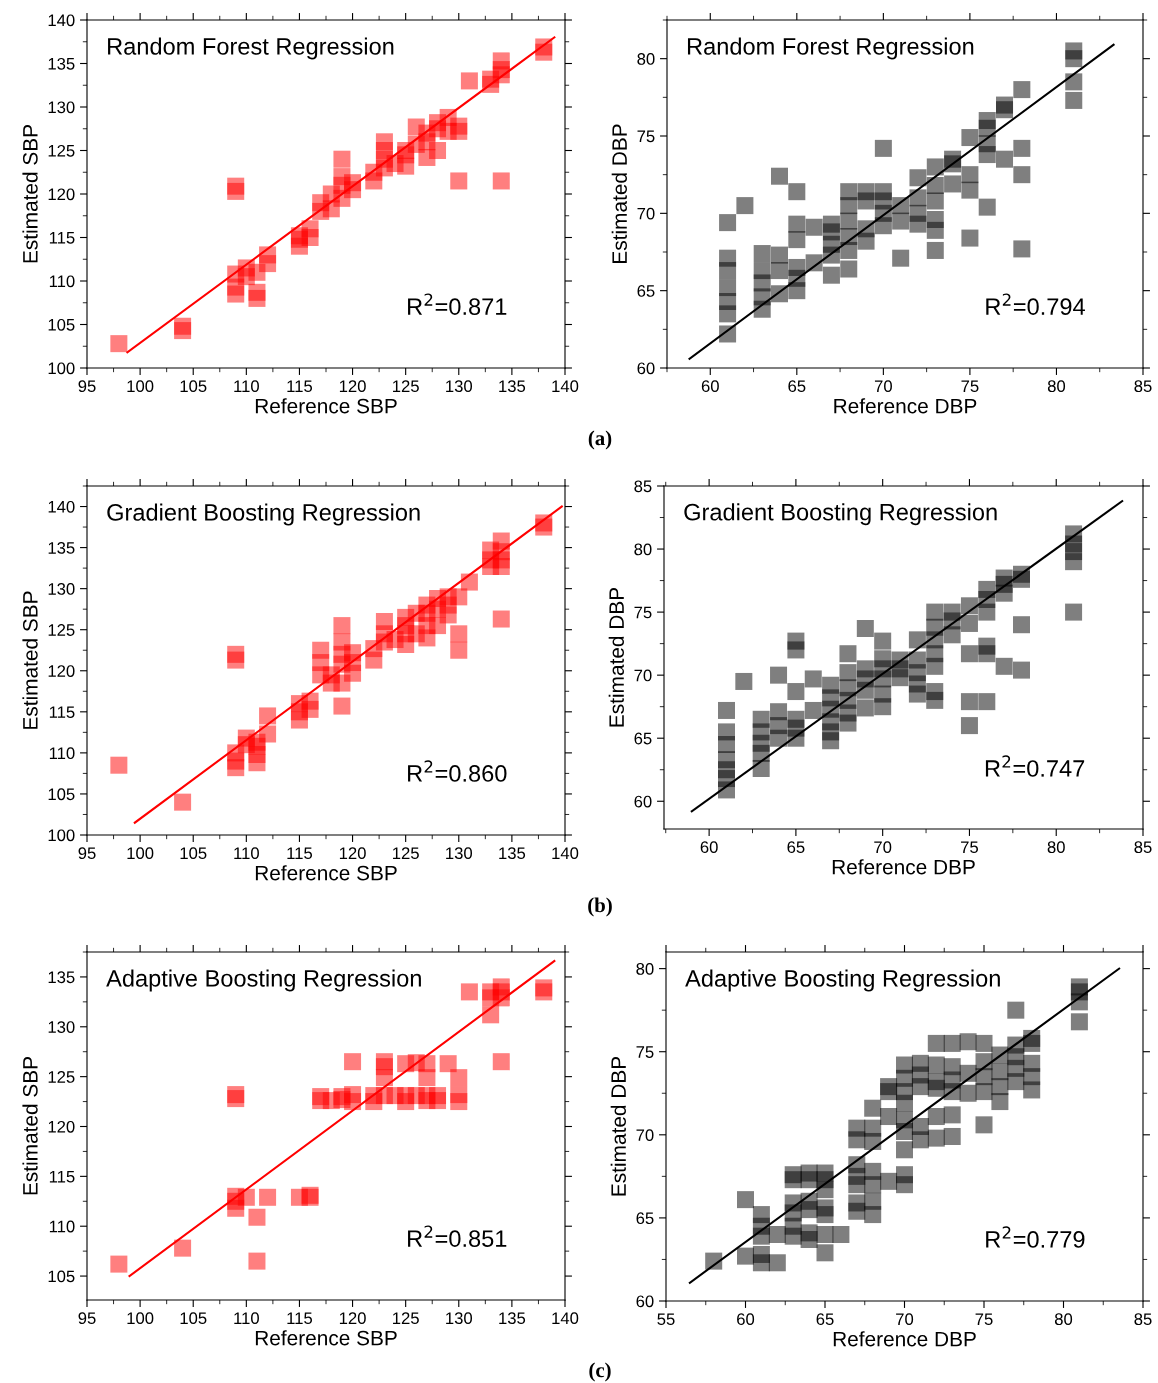 The image size is (1158, 1383). What do you see at coordinates (457, 1236) in the screenshot?
I see `annotation: R$^{2}$=0.851` at bounding box center [457, 1236].